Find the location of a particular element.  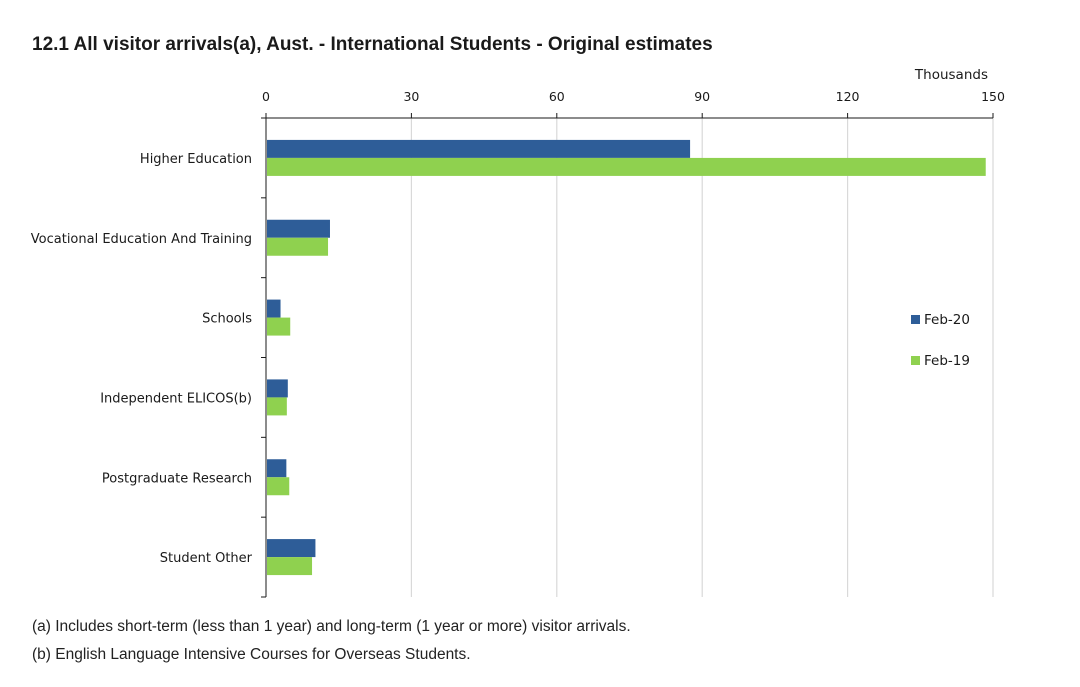

category-label: Vocational Education And Training is located at coordinates (141, 239).